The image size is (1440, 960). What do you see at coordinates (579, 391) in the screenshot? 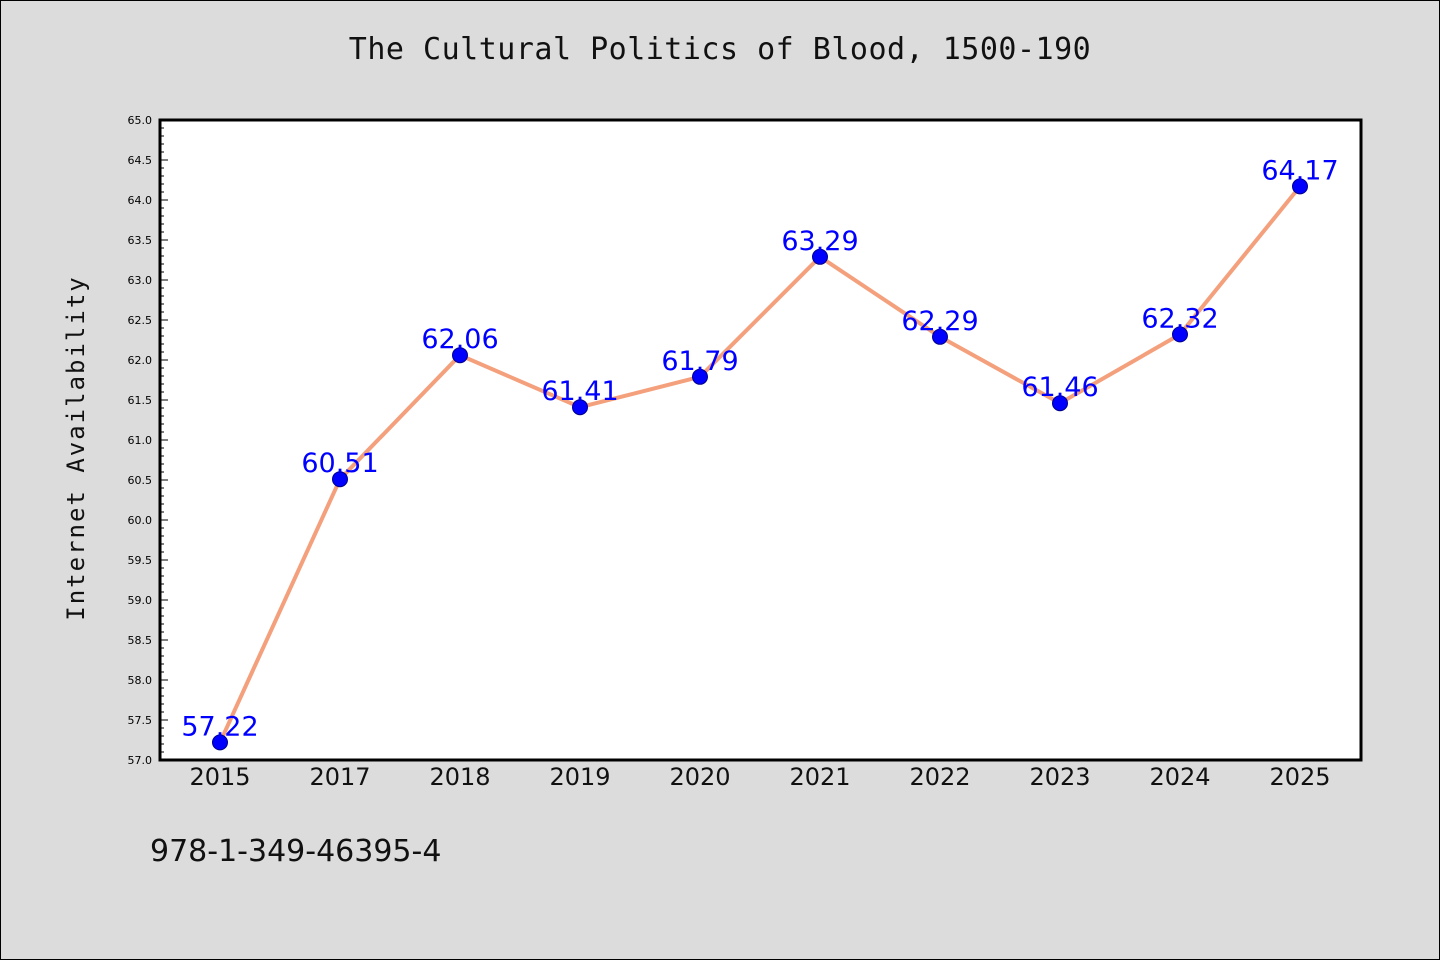
I see `data-label: 61.41` at bounding box center [579, 391].